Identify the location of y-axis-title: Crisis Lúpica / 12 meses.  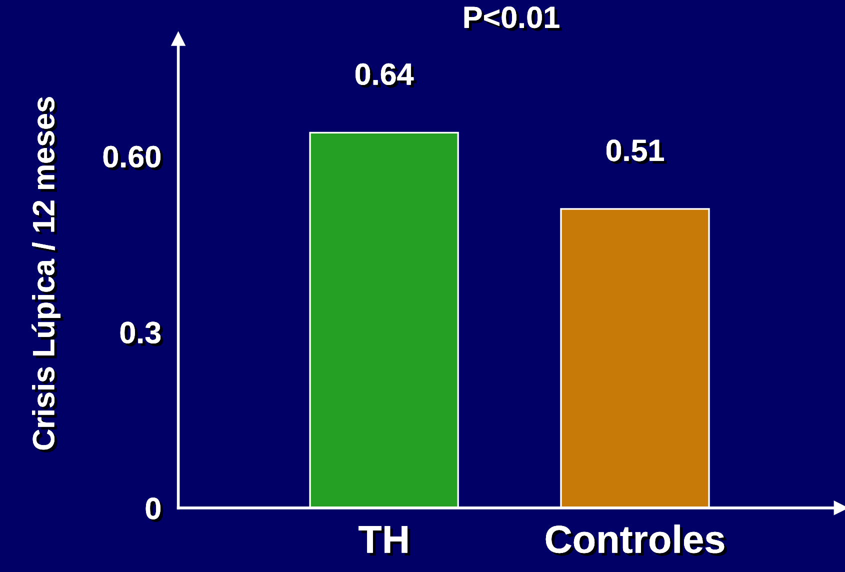
(48, 274).